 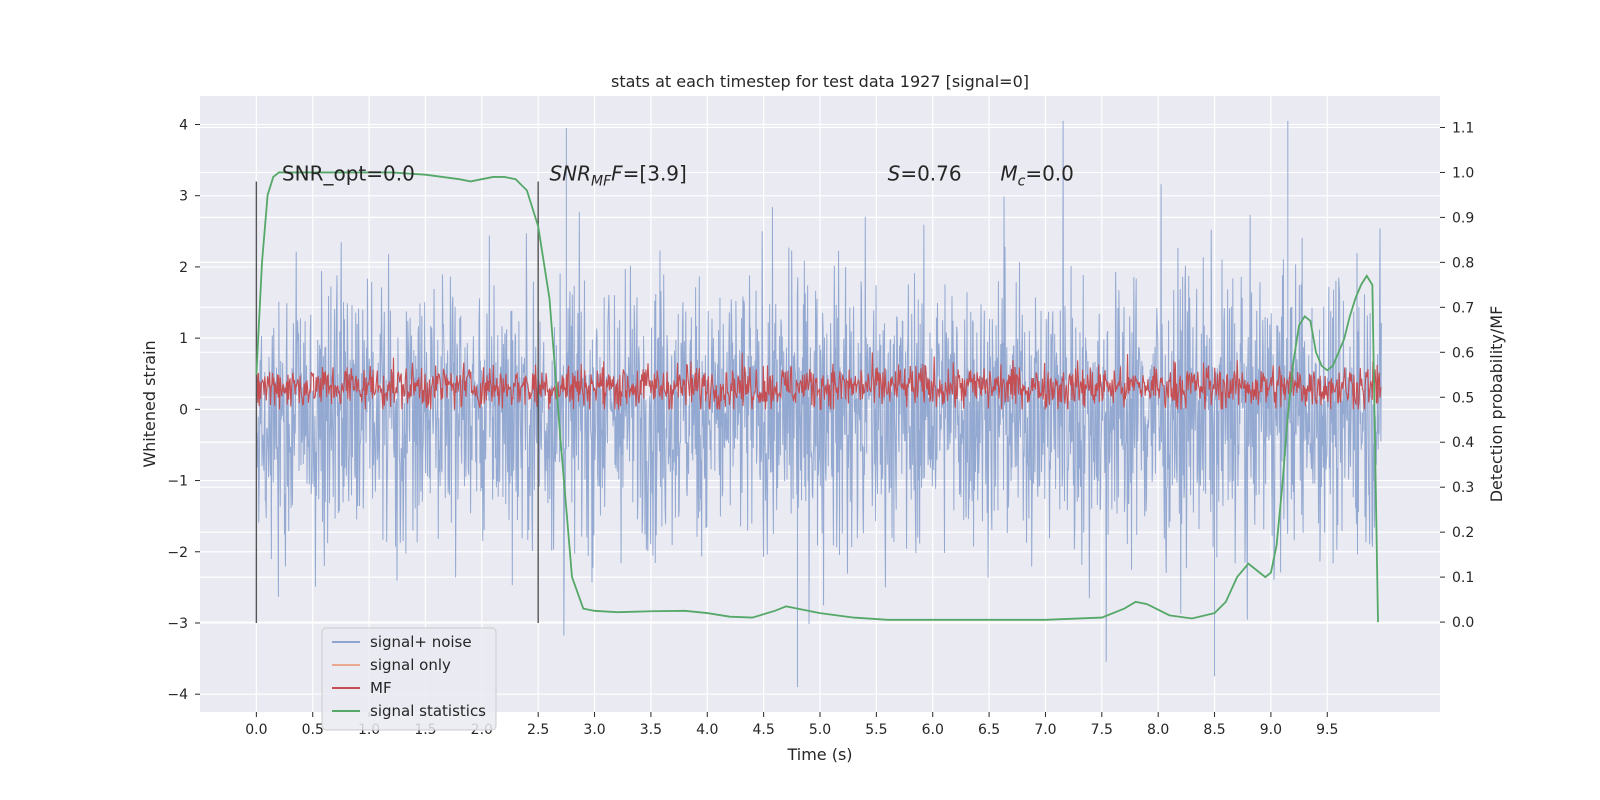 What do you see at coordinates (421, 642) in the screenshot?
I see `legend-label: signal+ noise` at bounding box center [421, 642].